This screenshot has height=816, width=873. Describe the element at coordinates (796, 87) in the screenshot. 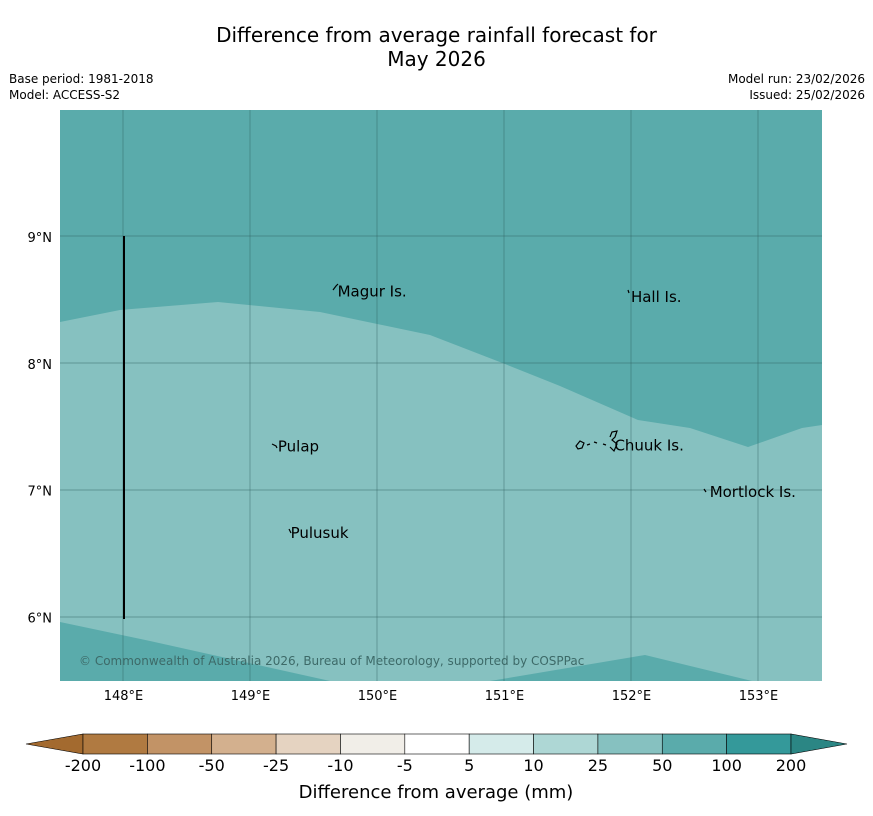

I see `meta-right: Model run: 23/02/2026 Issued: 25/02/2026` at that location.